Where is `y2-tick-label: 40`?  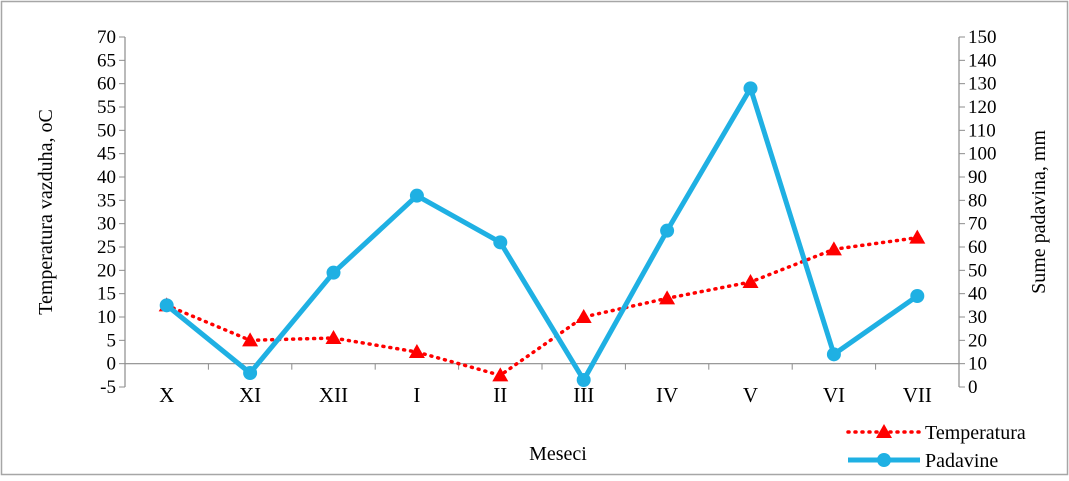 y2-tick-label: 40 is located at coordinates (977, 294).